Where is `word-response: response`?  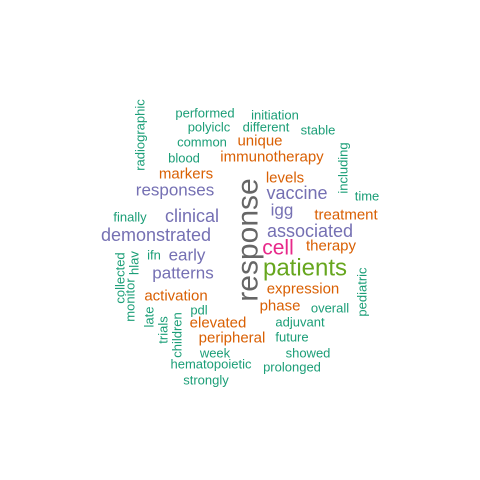
word-response: response is located at coordinates (248, 239).